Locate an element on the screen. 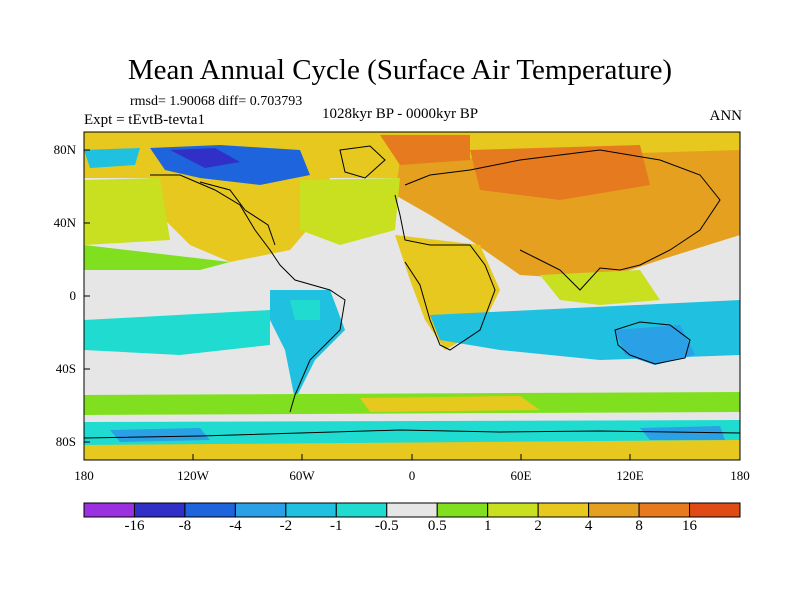 The height and width of the screenshot is (600, 800). australia-coast is located at coordinates (652, 343).